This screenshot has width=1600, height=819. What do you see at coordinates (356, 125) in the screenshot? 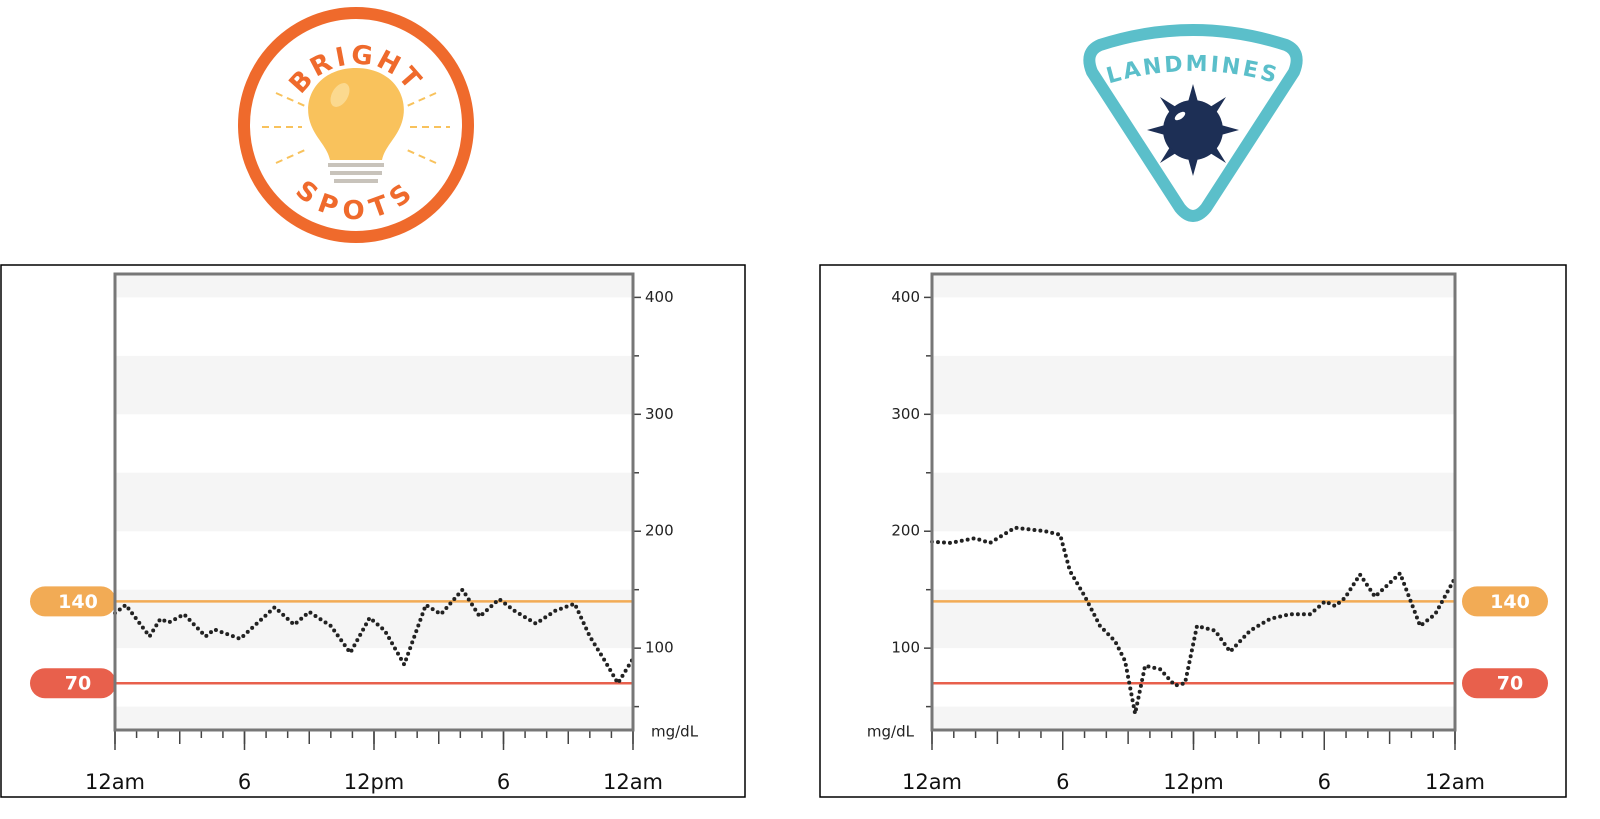
I see `bright-spots-logo: BRIGHT SPOTS` at bounding box center [356, 125].